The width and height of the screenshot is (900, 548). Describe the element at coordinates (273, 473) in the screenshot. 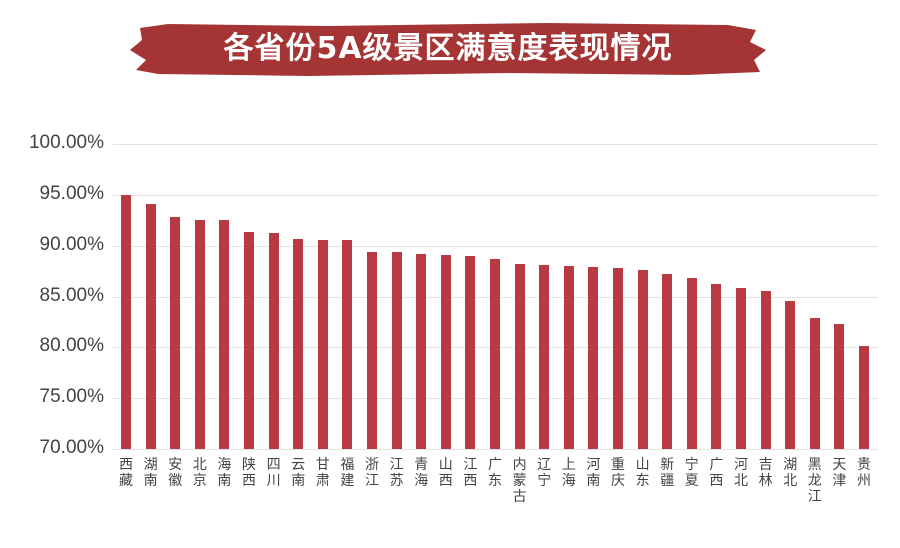

I see `x-tick-label: 四川` at that location.